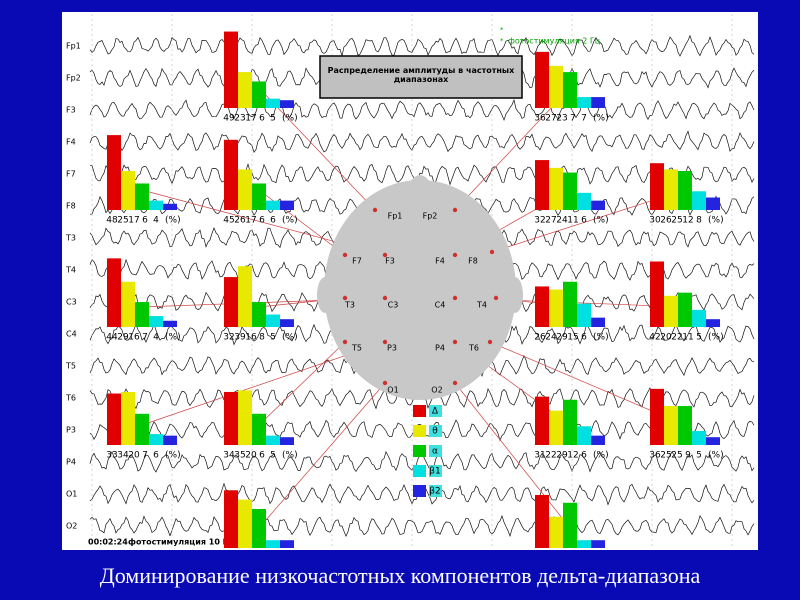  I want to click on legend-swatch, so click(419, 471).